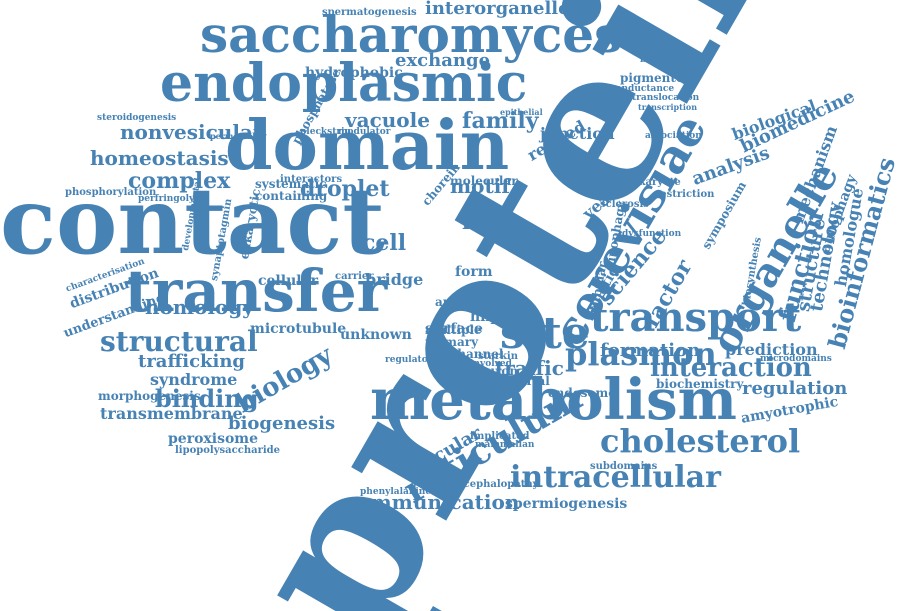 The height and width of the screenshot is (611, 900). Describe the element at coordinates (771, 349) in the screenshot. I see `word-prediction: prediction` at that location.